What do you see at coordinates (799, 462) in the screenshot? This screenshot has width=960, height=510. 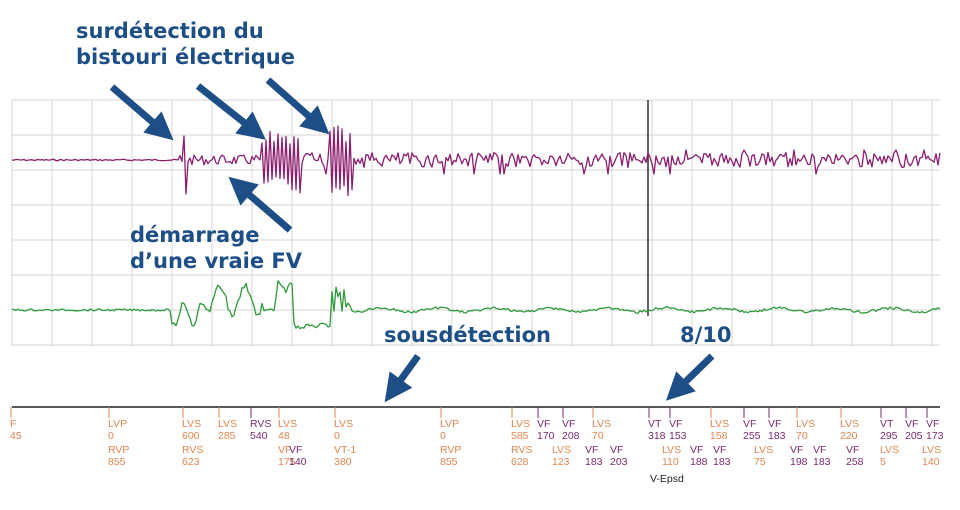 I see `marker-bottom-value: 198` at bounding box center [799, 462].